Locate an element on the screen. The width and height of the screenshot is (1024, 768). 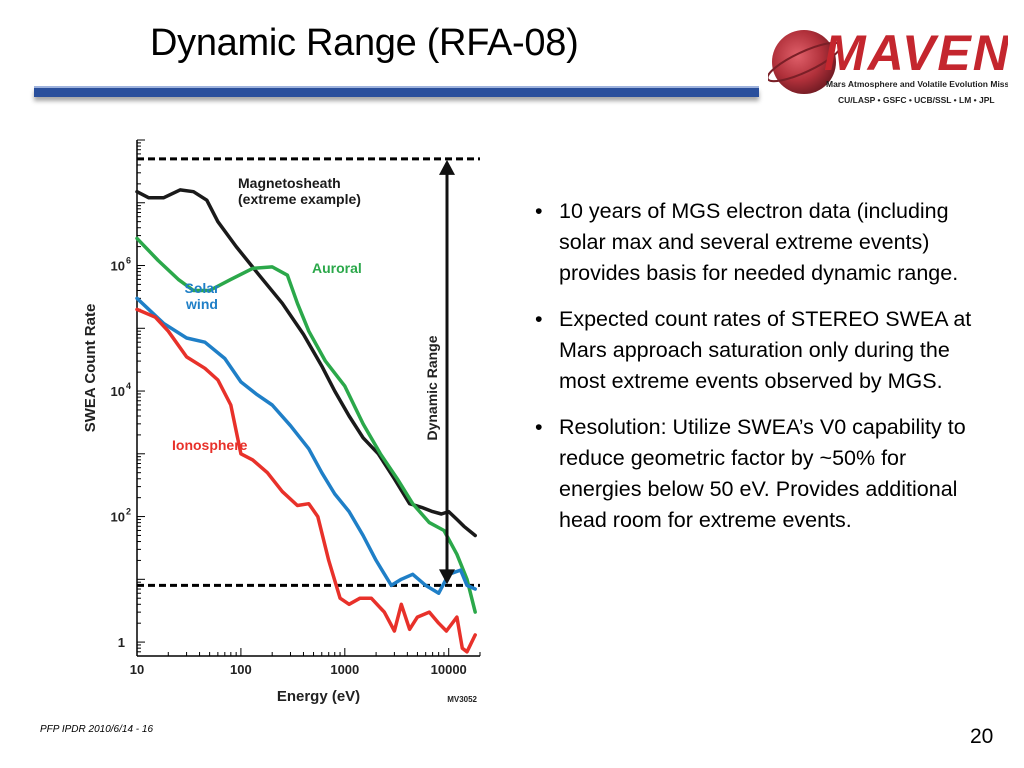
y-axis-label: SWEA Count Rate is located at coordinates (90, 368).